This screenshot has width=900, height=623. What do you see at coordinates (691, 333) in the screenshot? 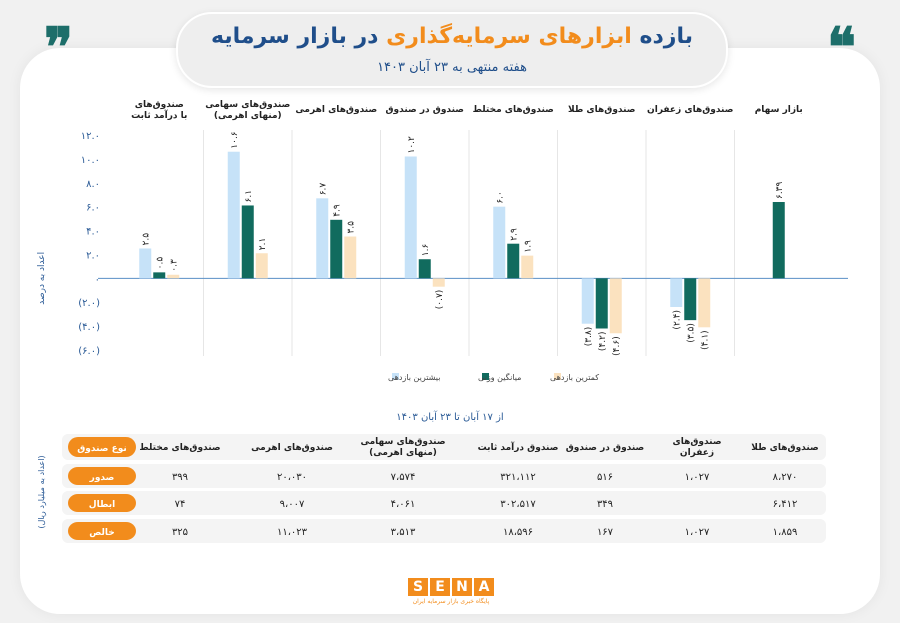
I see `data-label: (۳.۵)` at bounding box center [691, 333].